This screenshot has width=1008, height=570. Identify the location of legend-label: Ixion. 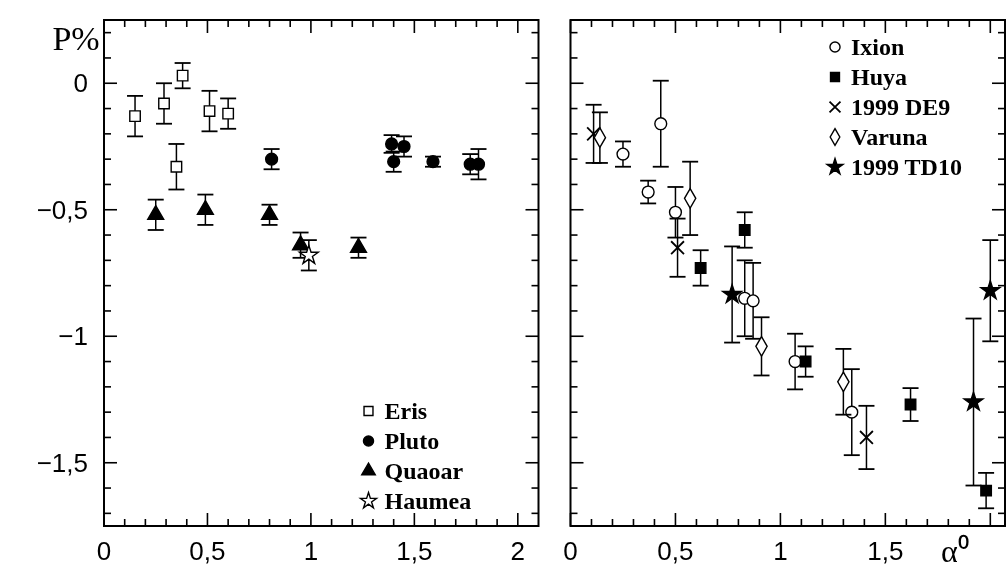
(878, 47).